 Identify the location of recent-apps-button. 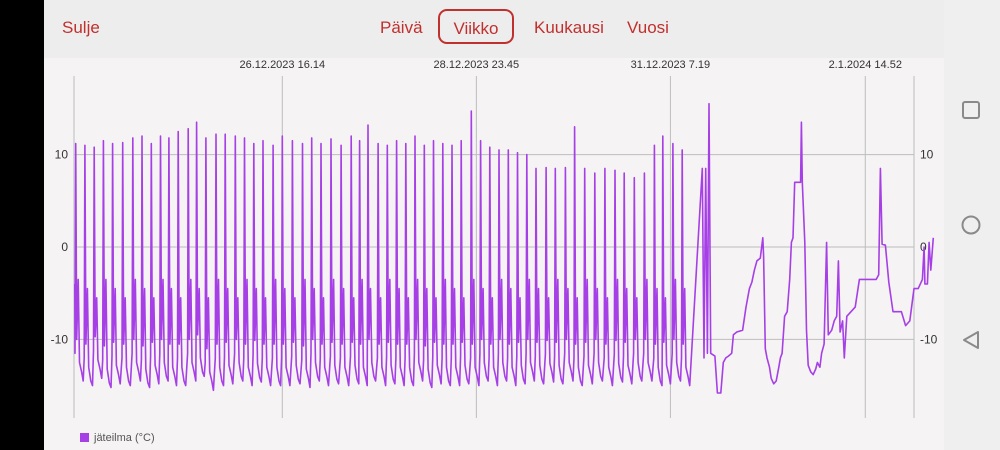
(972, 110).